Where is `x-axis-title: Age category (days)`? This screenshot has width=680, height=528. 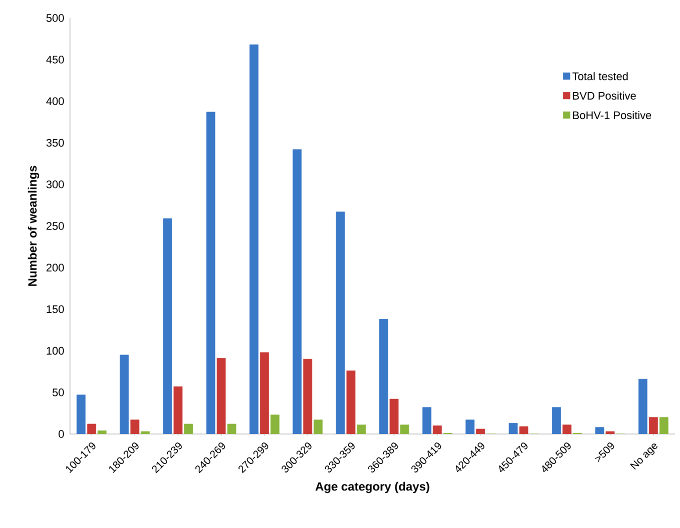
x-axis-title: Age category (days) is located at coordinates (372, 488).